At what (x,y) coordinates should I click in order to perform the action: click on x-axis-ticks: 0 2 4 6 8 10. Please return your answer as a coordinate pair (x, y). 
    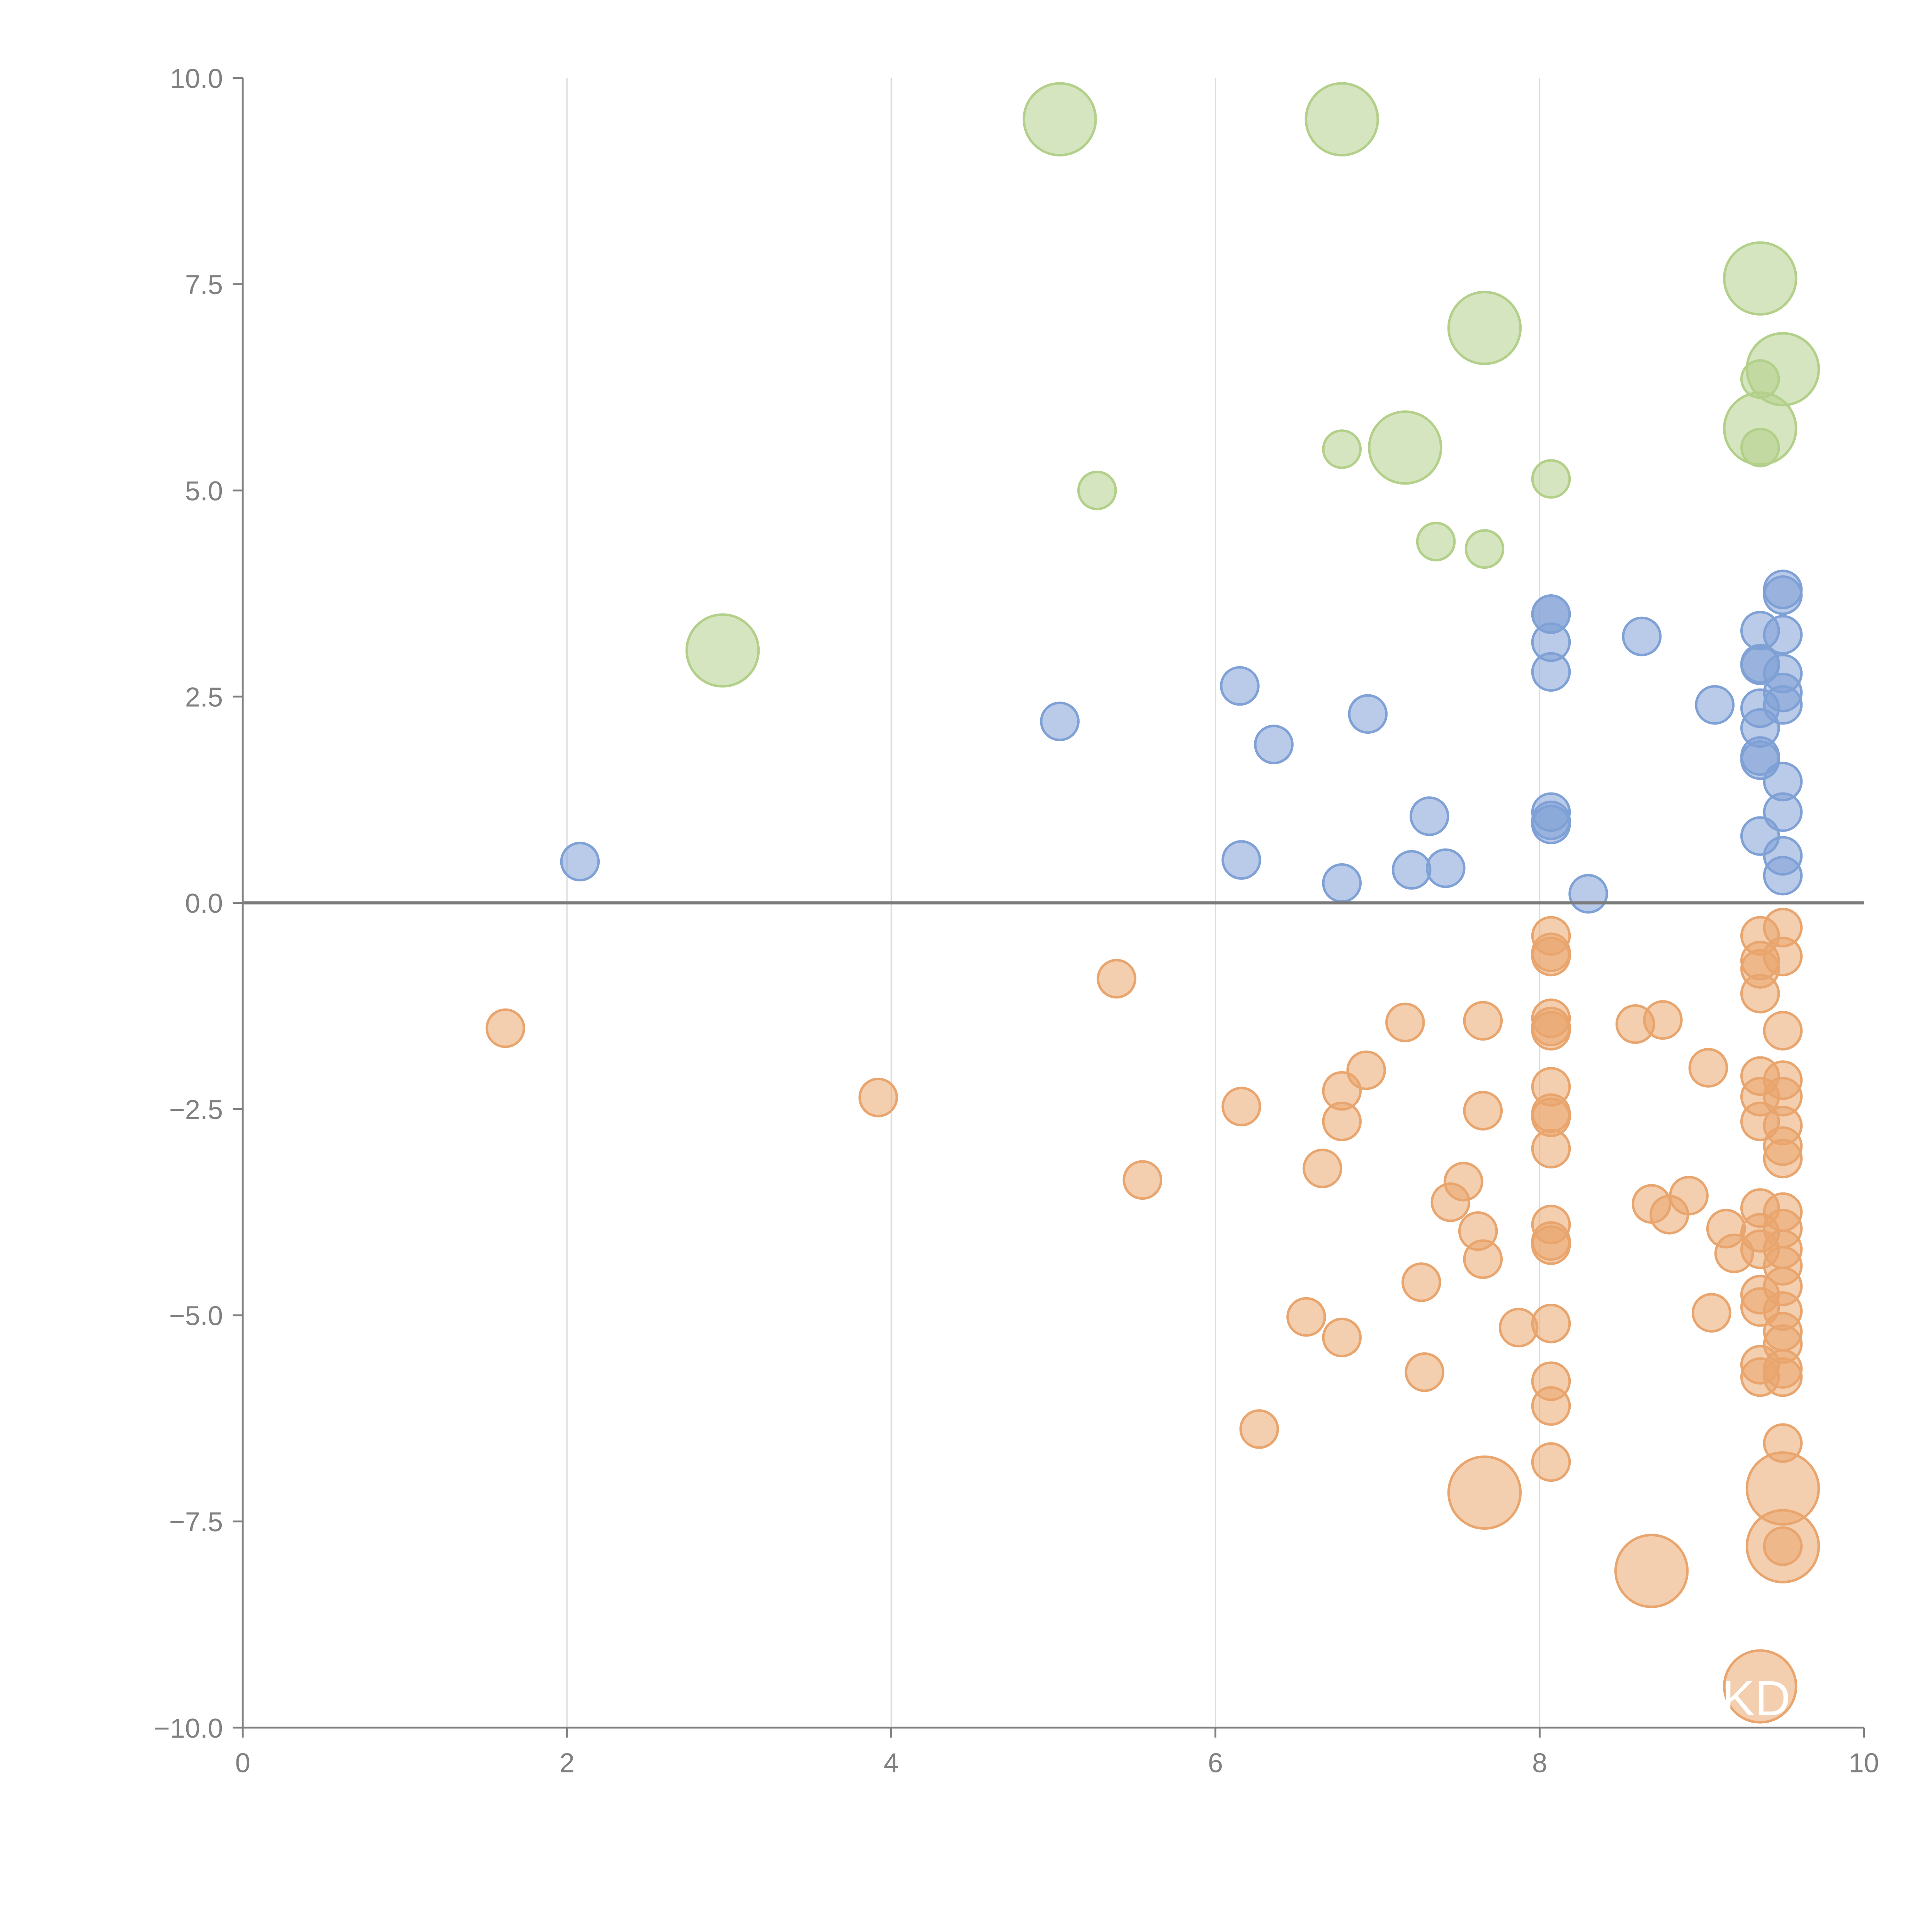
    Looking at the image, I should click on (1057, 1753).